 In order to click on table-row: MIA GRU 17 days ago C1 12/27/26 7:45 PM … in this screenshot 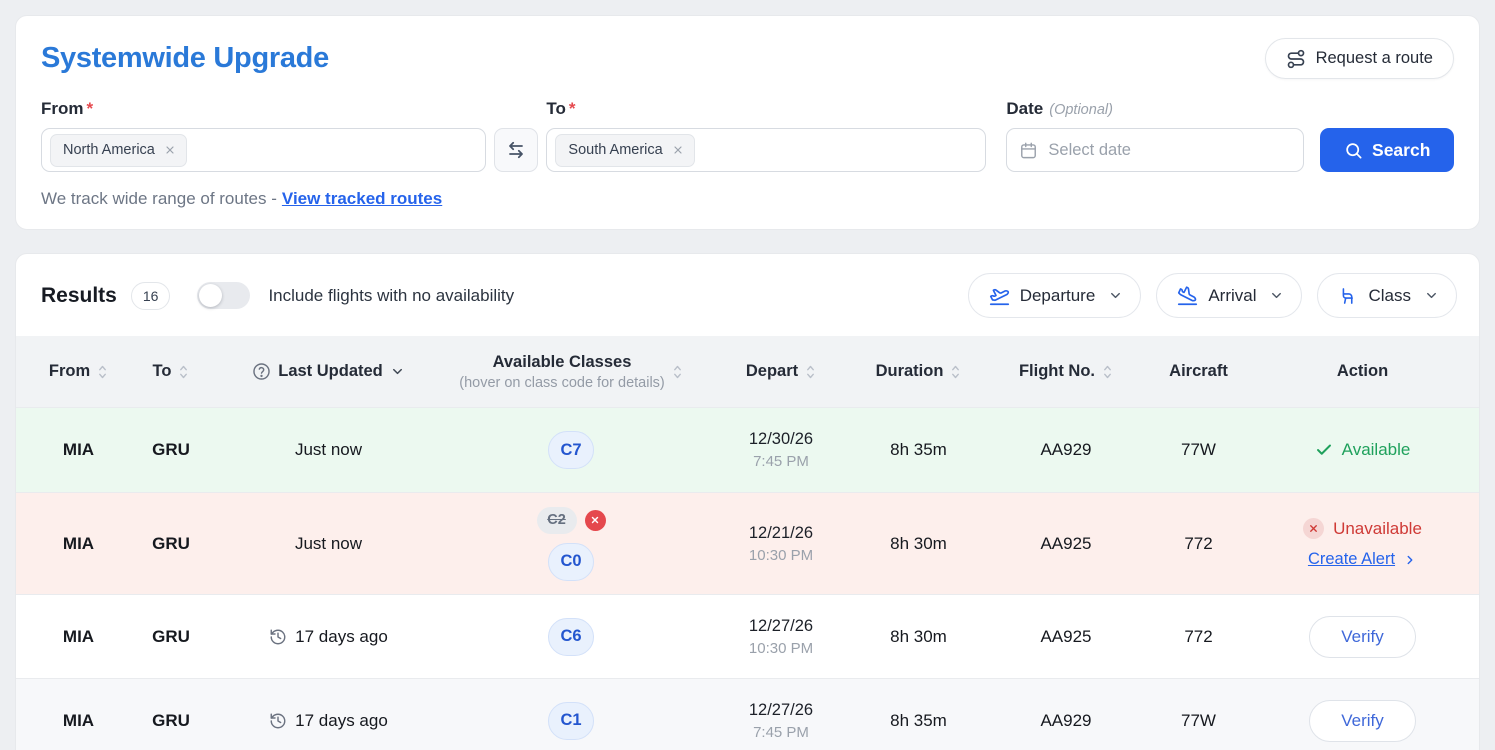, I will do `click(747, 714)`.